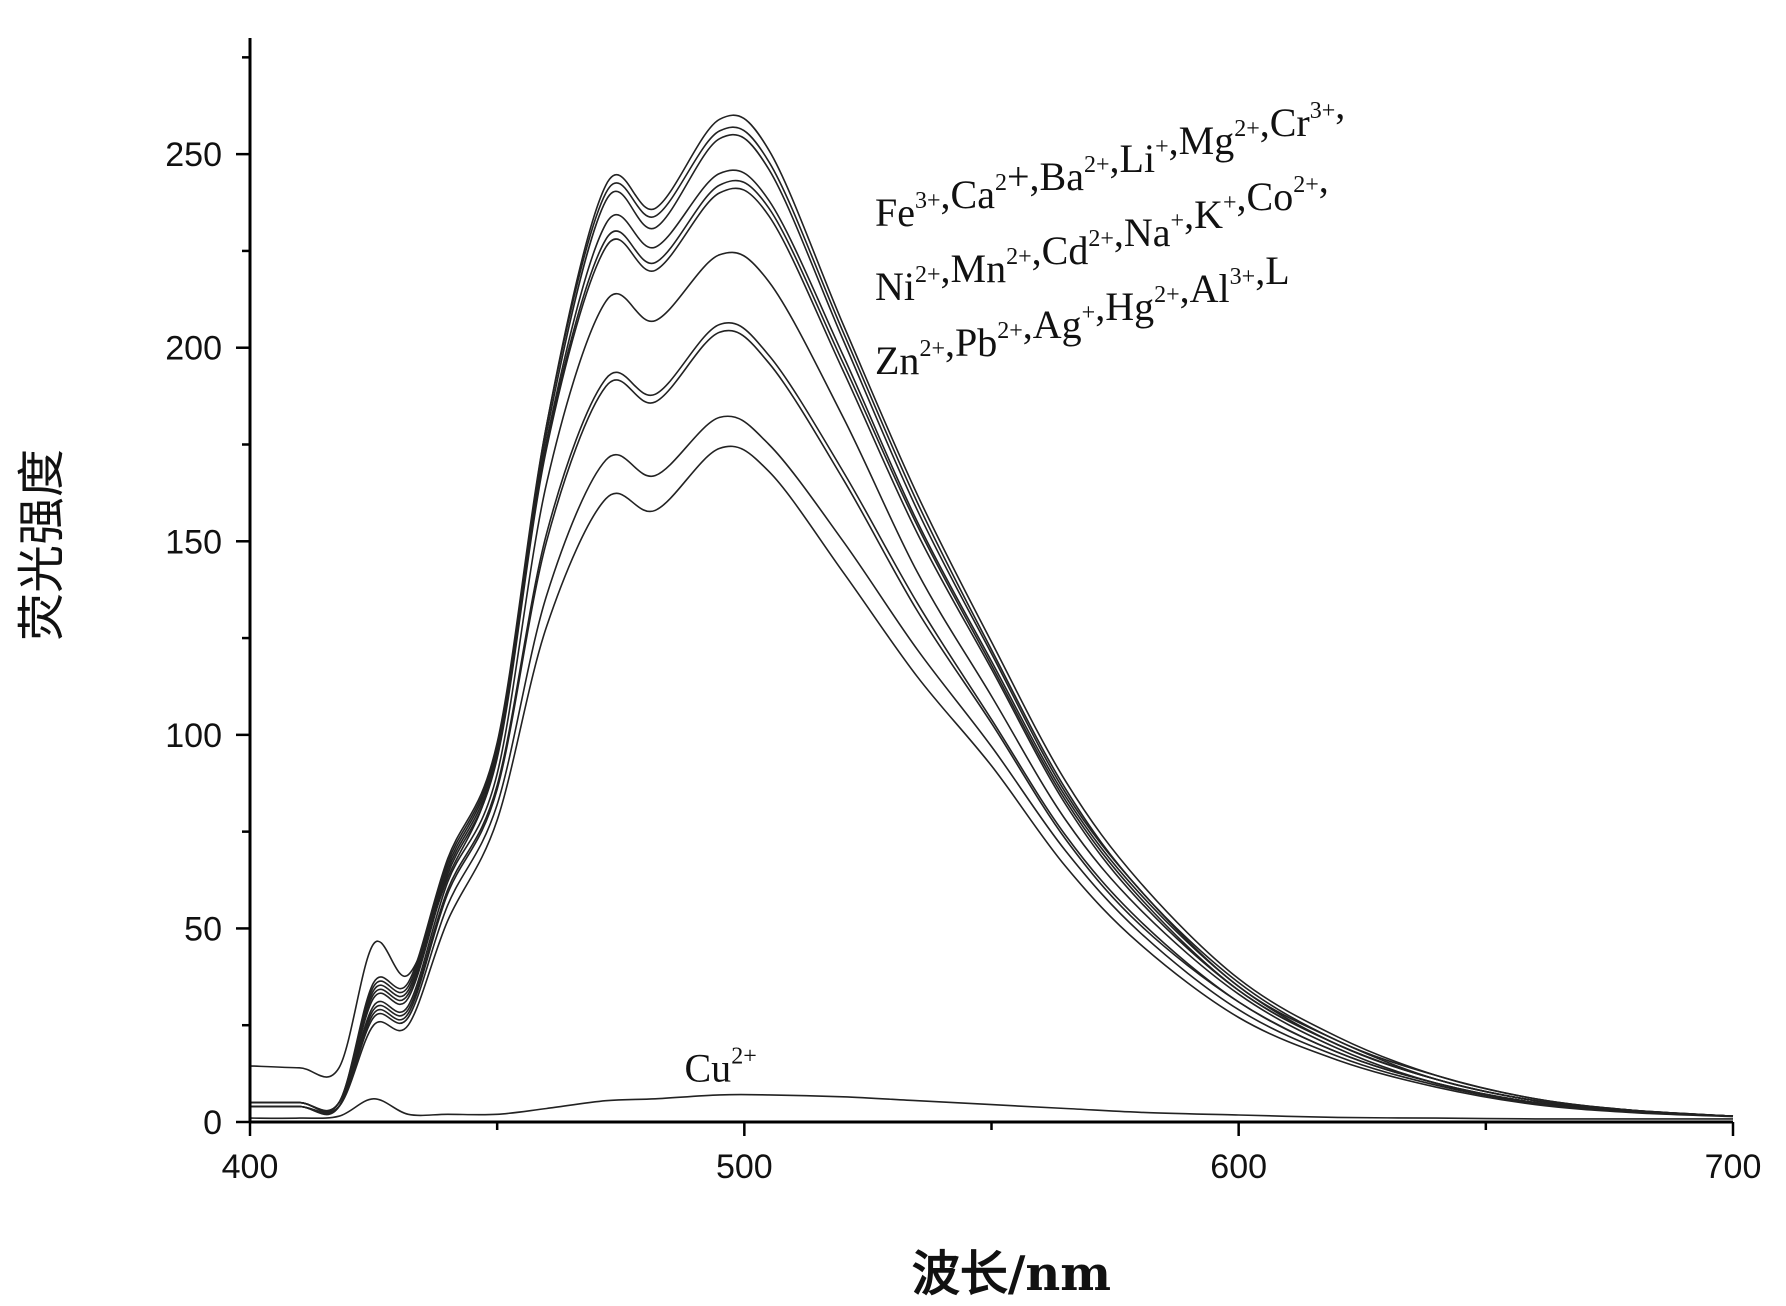 Image resolution: width=1786 pixels, height=1306 pixels. I want to click on legend-ion: Ni, so click(895, 286).